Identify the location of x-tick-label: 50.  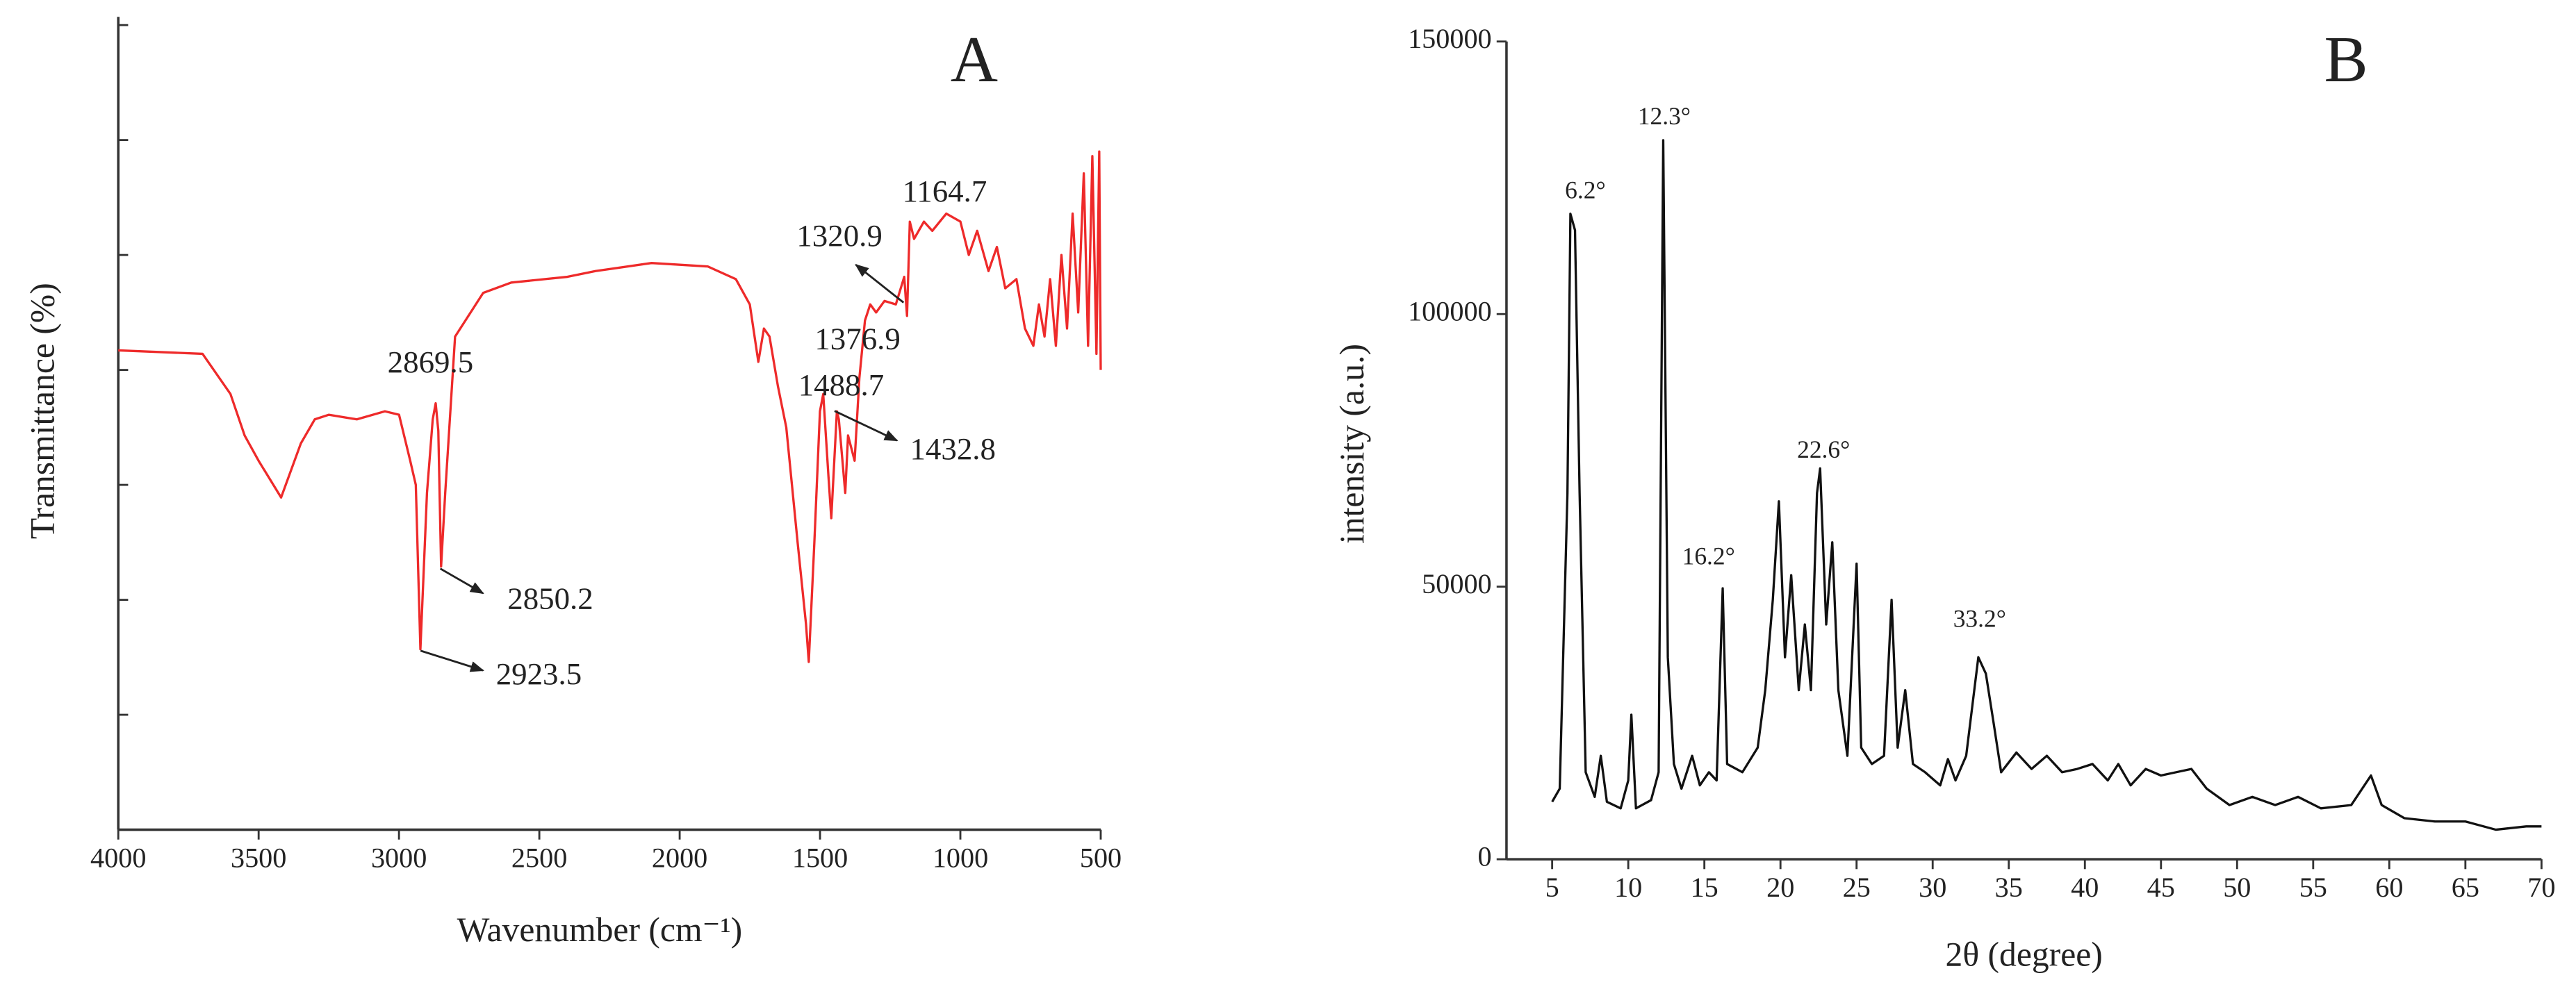
(2237, 888).